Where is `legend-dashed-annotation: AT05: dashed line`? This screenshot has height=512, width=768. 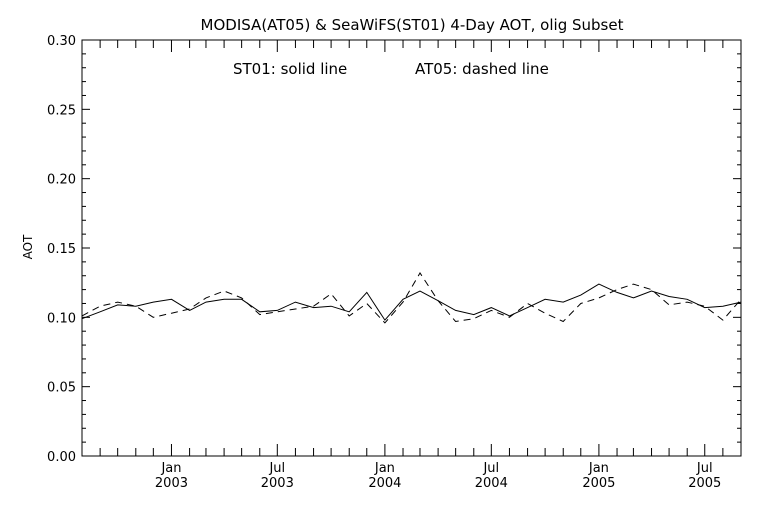
legend-dashed-annotation: AT05: dashed line is located at coordinates (482, 69).